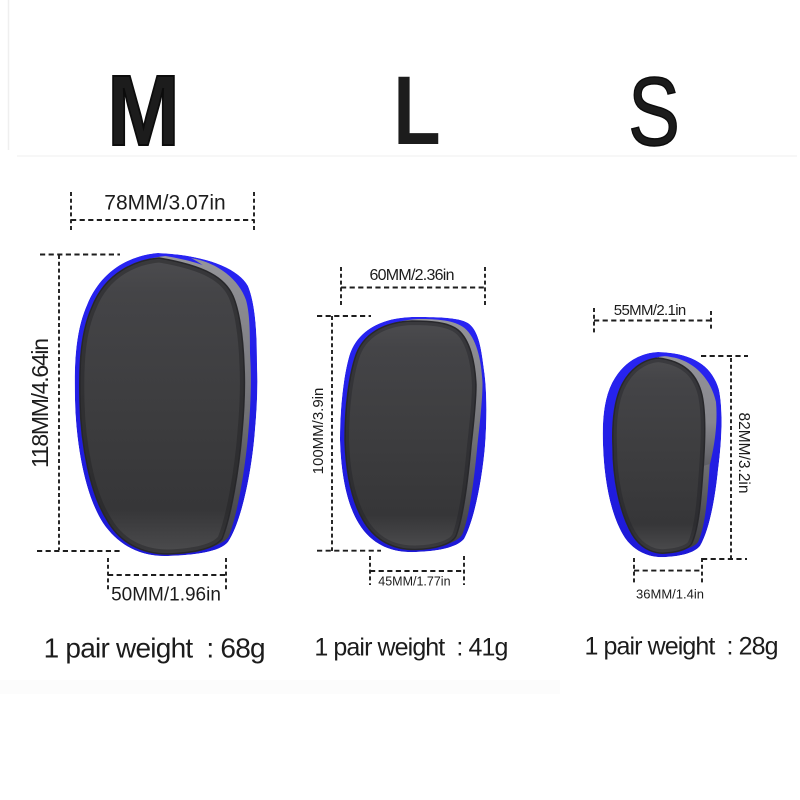  I want to click on svg-text: 78MM/3.07in, so click(164, 203).